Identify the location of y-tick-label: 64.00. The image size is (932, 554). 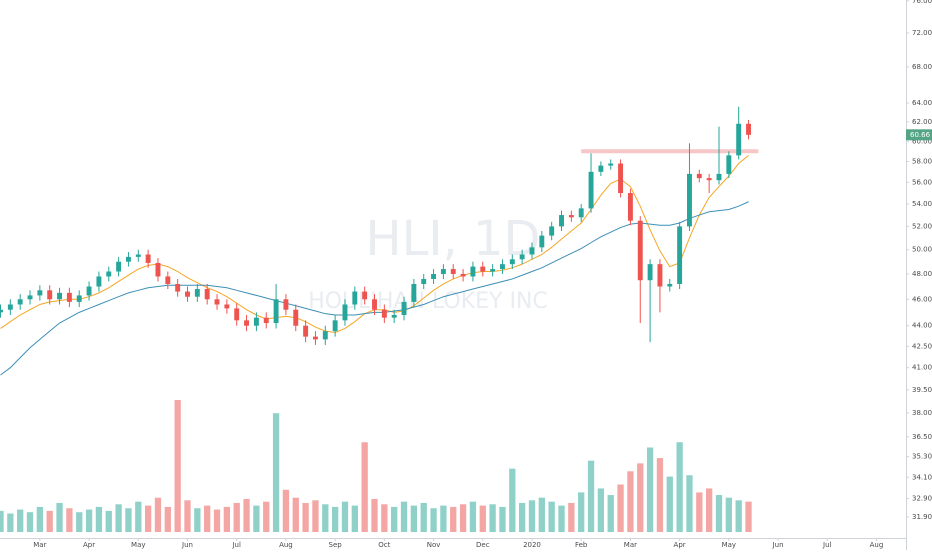
(922, 103).